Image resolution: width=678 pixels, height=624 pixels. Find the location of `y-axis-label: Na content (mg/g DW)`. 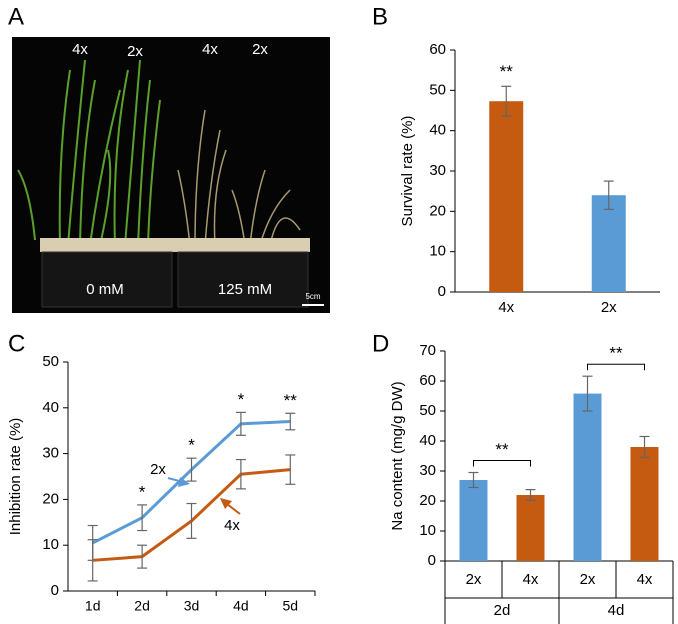

y-axis-label: Na content (mg/g DW) is located at coordinates (397, 455).